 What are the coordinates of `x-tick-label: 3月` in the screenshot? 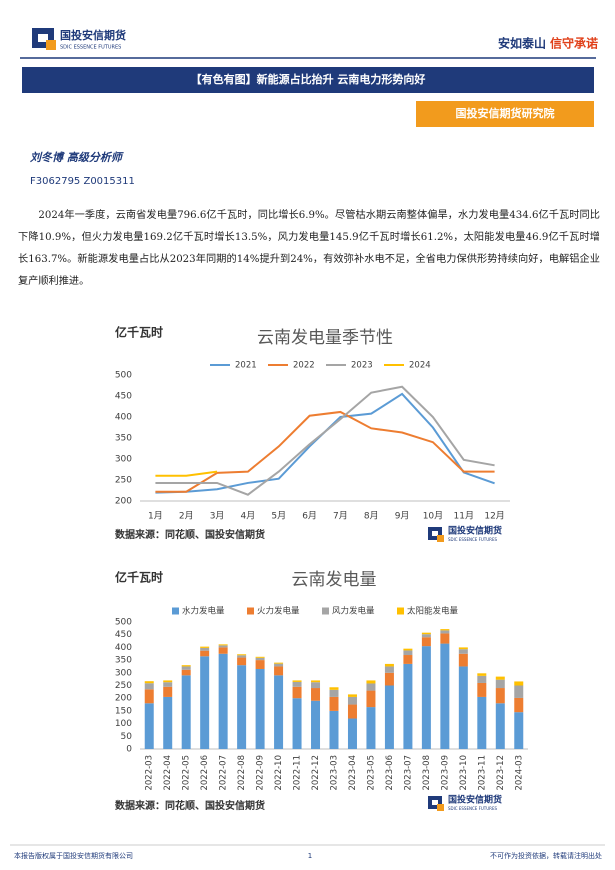 It's located at (217, 516).